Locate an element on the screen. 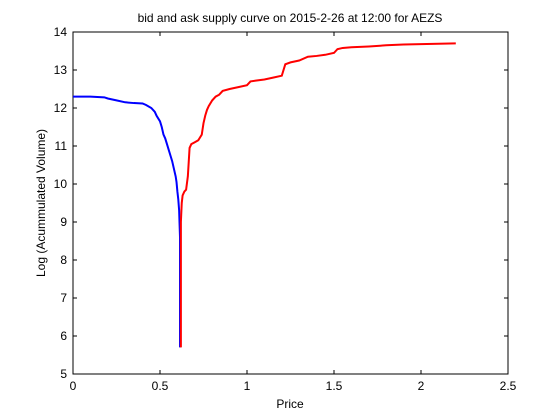 The width and height of the screenshot is (560, 420). x-tick-label: 1.5 is located at coordinates (334, 386).